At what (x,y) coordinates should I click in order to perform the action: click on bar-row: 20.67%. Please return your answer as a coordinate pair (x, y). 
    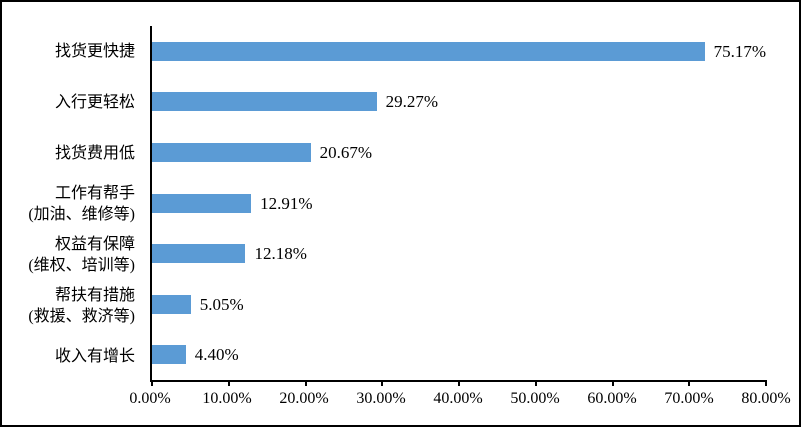
    Looking at the image, I should click on (459, 152).